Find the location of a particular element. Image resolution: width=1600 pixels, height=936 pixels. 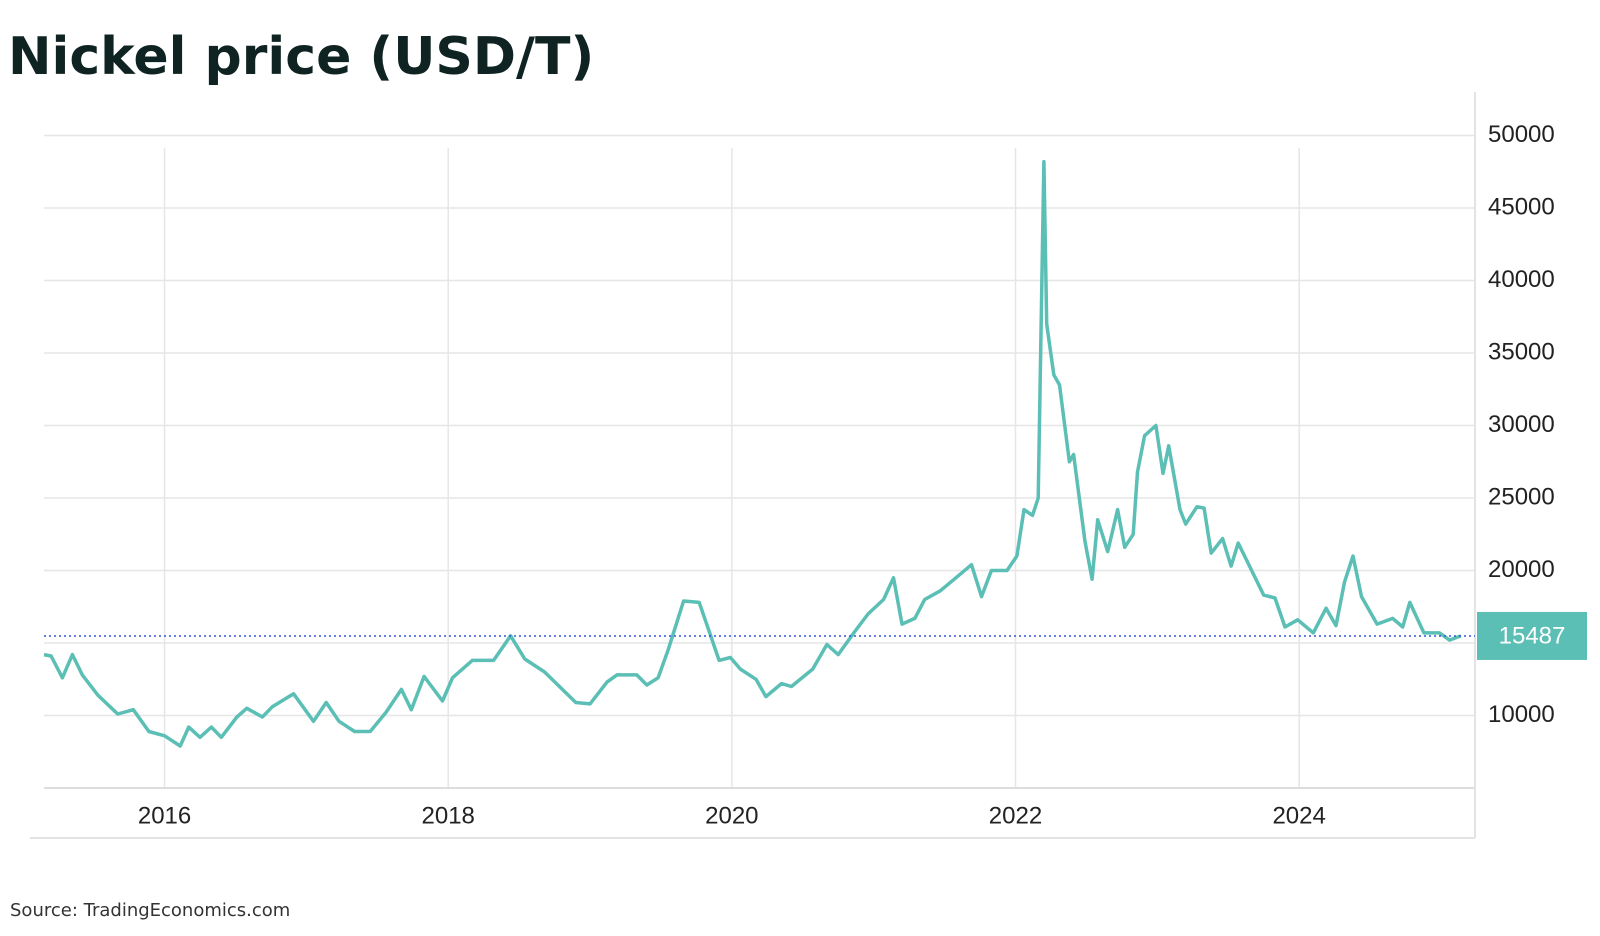

source: Source: TradingEconomics.com is located at coordinates (150, 910).